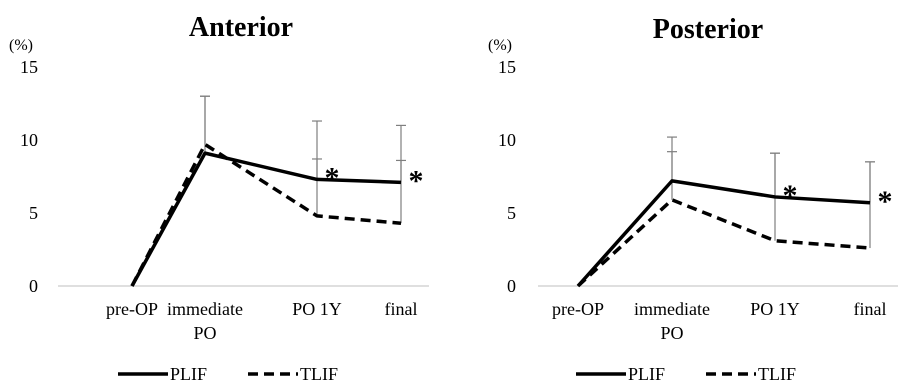 The height and width of the screenshot is (390, 898). What do you see at coordinates (241, 27) in the screenshot?
I see `chart-title: Anterior` at bounding box center [241, 27].